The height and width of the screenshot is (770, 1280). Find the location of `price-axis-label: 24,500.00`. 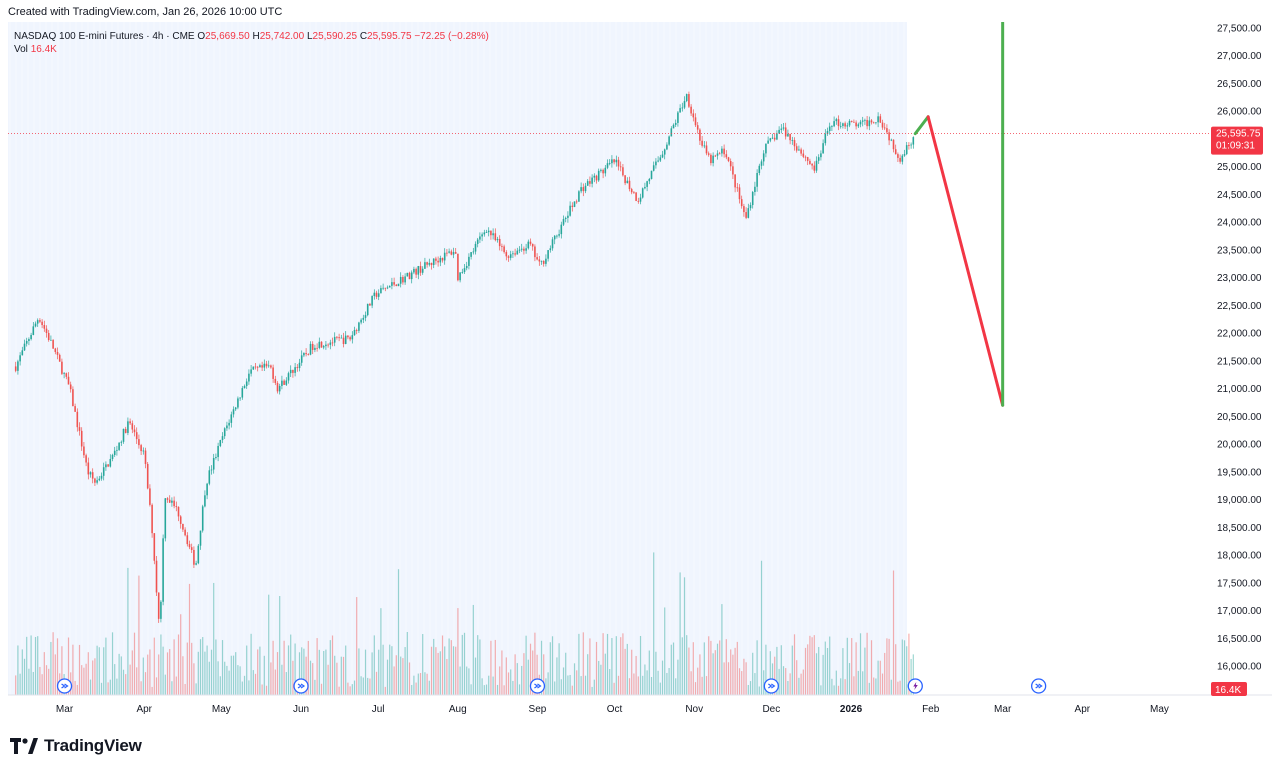

price-axis-label: 24,500.00 is located at coordinates (1239, 195).